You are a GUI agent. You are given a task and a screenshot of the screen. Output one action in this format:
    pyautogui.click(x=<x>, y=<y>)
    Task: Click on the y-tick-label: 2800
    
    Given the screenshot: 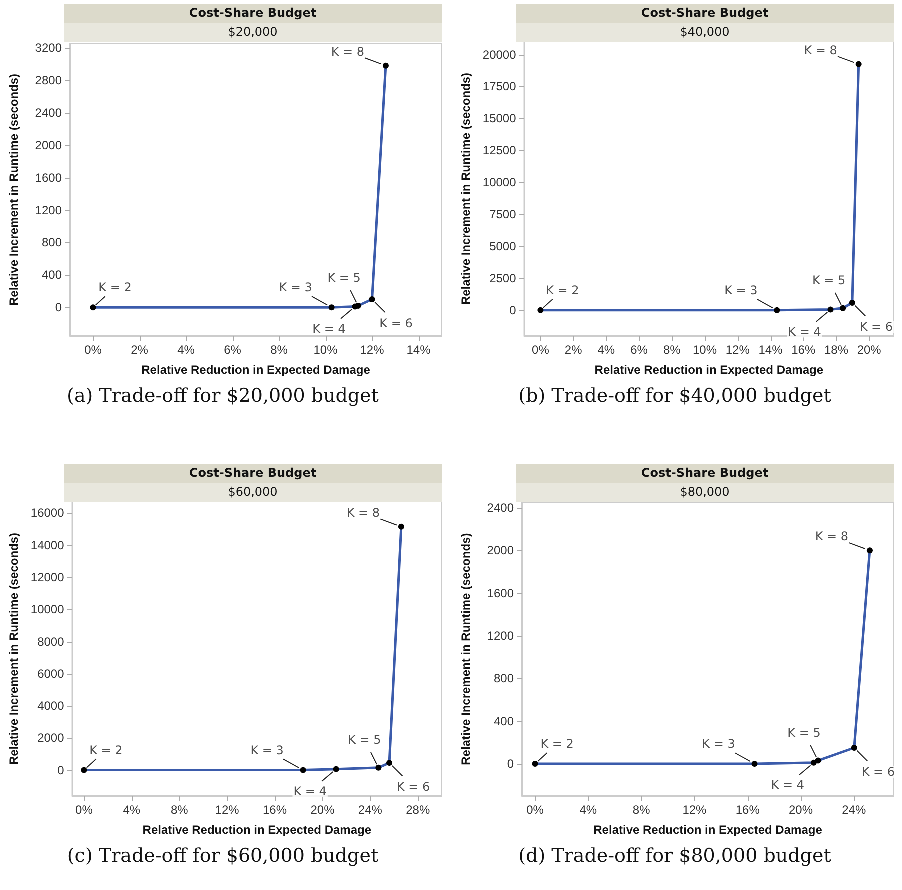 What is the action you would take?
    pyautogui.click(x=48, y=80)
    